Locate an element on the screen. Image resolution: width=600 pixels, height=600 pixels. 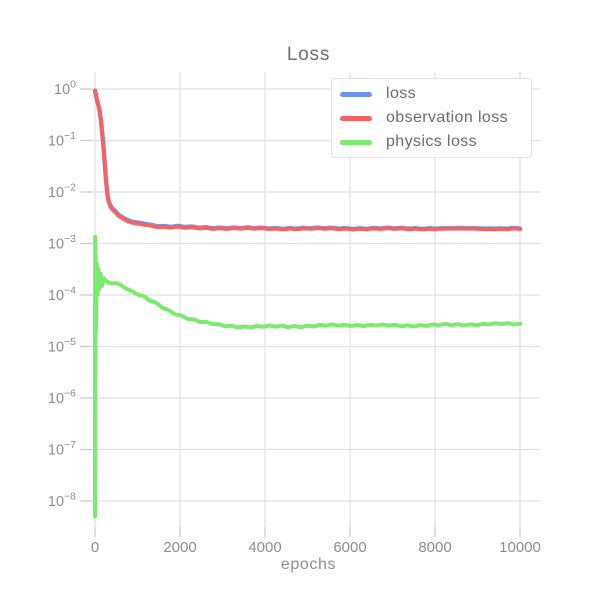
legend-swatch-physics-loss is located at coordinates (356, 142).